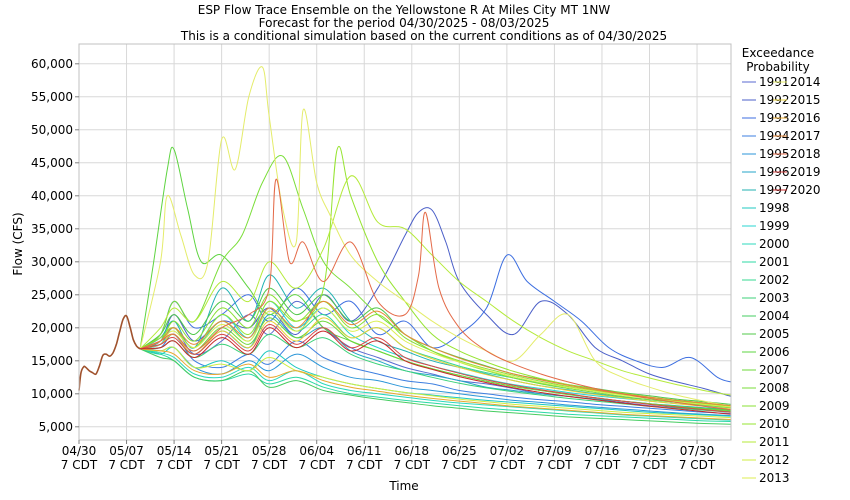 This screenshot has height=500, width=850. What do you see at coordinates (126, 465) in the screenshot?
I see `x-tick-label-time-1: 7 CDT` at bounding box center [126, 465].